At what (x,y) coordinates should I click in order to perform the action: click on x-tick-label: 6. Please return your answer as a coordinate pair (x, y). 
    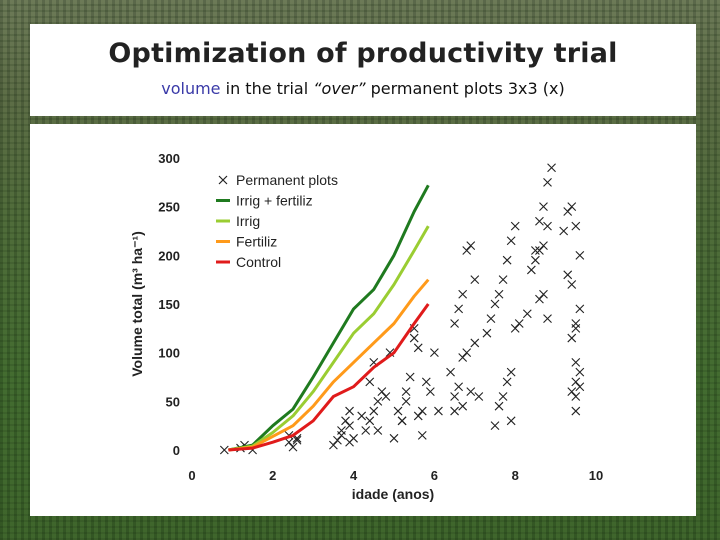
    Looking at the image, I should click on (434, 475).